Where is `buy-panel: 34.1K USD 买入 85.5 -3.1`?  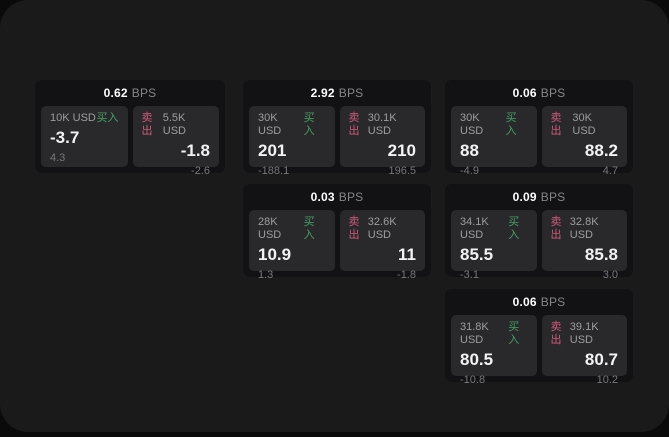 buy-panel: 34.1K USD 买入 85.5 -3.1 is located at coordinates (494, 245).